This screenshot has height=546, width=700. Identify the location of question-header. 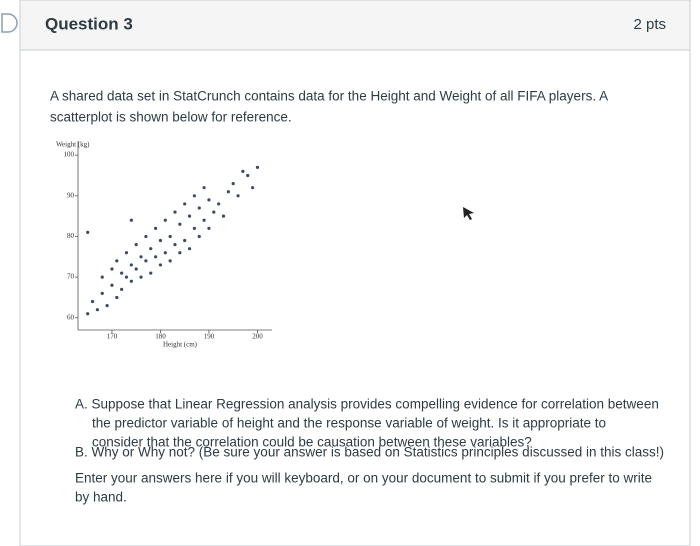
(355, 25).